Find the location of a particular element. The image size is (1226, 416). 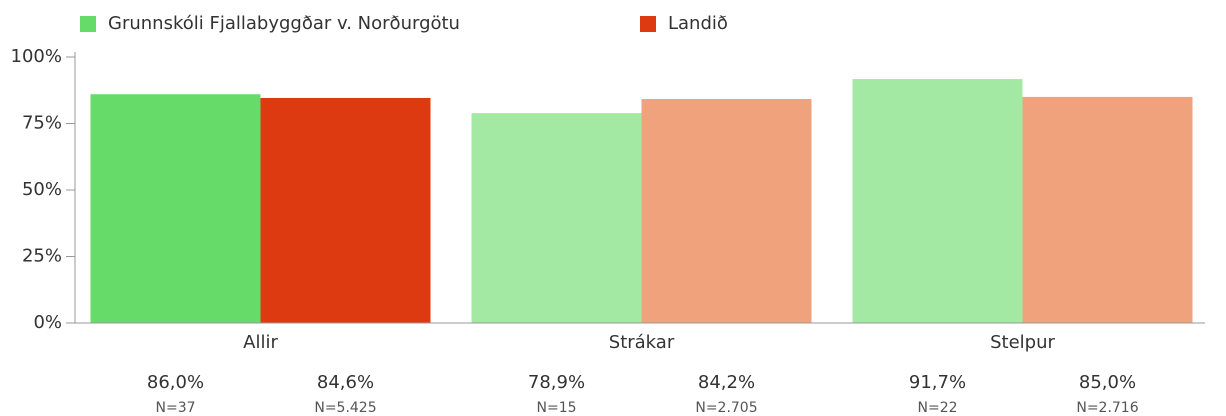

n-label: N=15 is located at coordinates (556, 408).